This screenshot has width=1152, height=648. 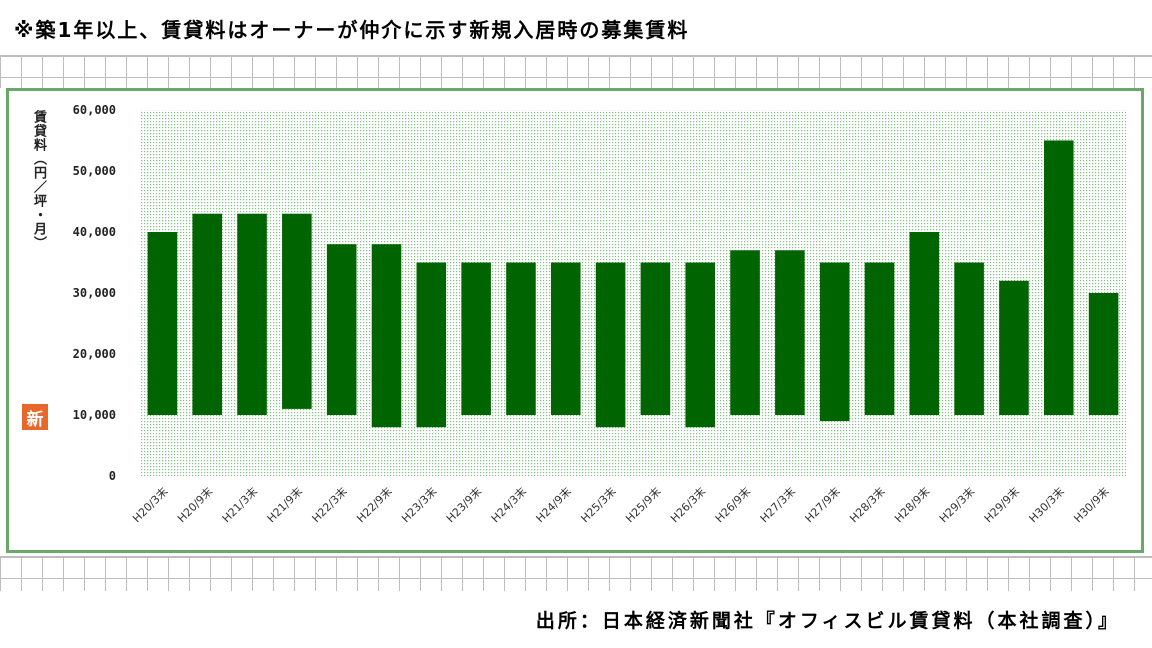 I want to click on x-tick-label: H29/3末, so click(x=956, y=504).